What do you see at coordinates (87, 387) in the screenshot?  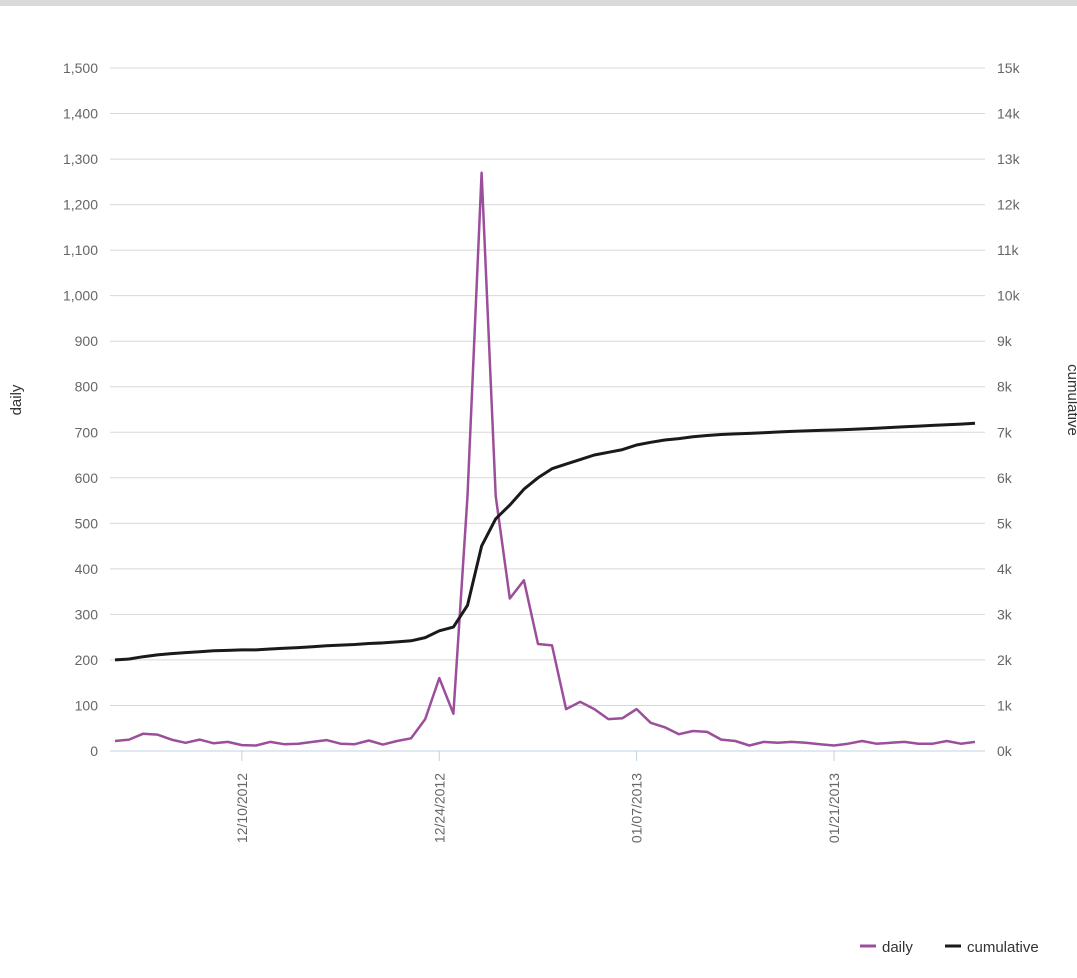 I see `left-tick-label: 800` at bounding box center [87, 387].